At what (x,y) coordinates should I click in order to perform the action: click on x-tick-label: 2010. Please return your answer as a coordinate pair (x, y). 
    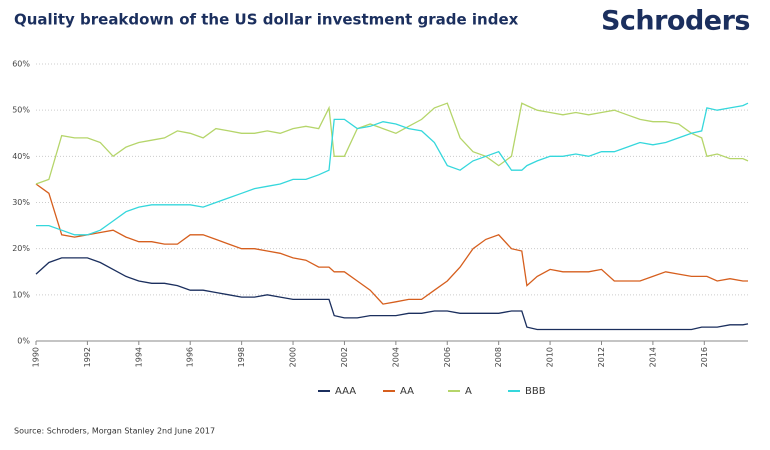
    Looking at the image, I should click on (550, 357).